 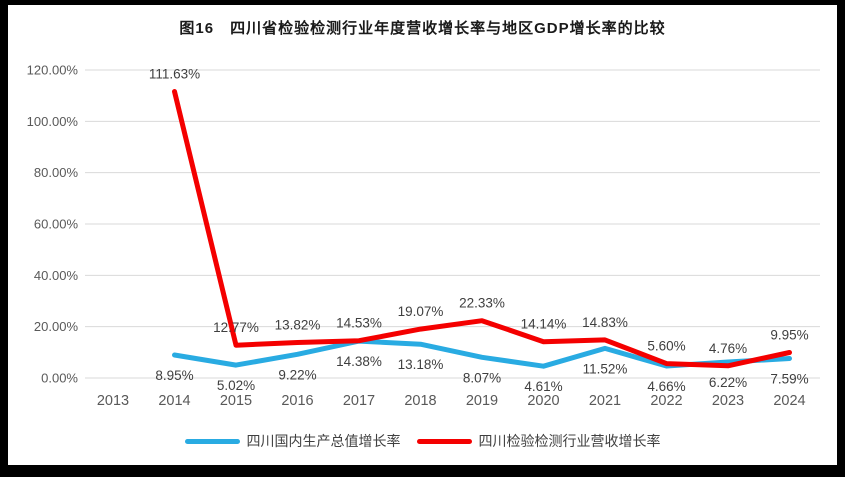 I want to click on x-axis-tick-label: 2017, so click(x=359, y=401).